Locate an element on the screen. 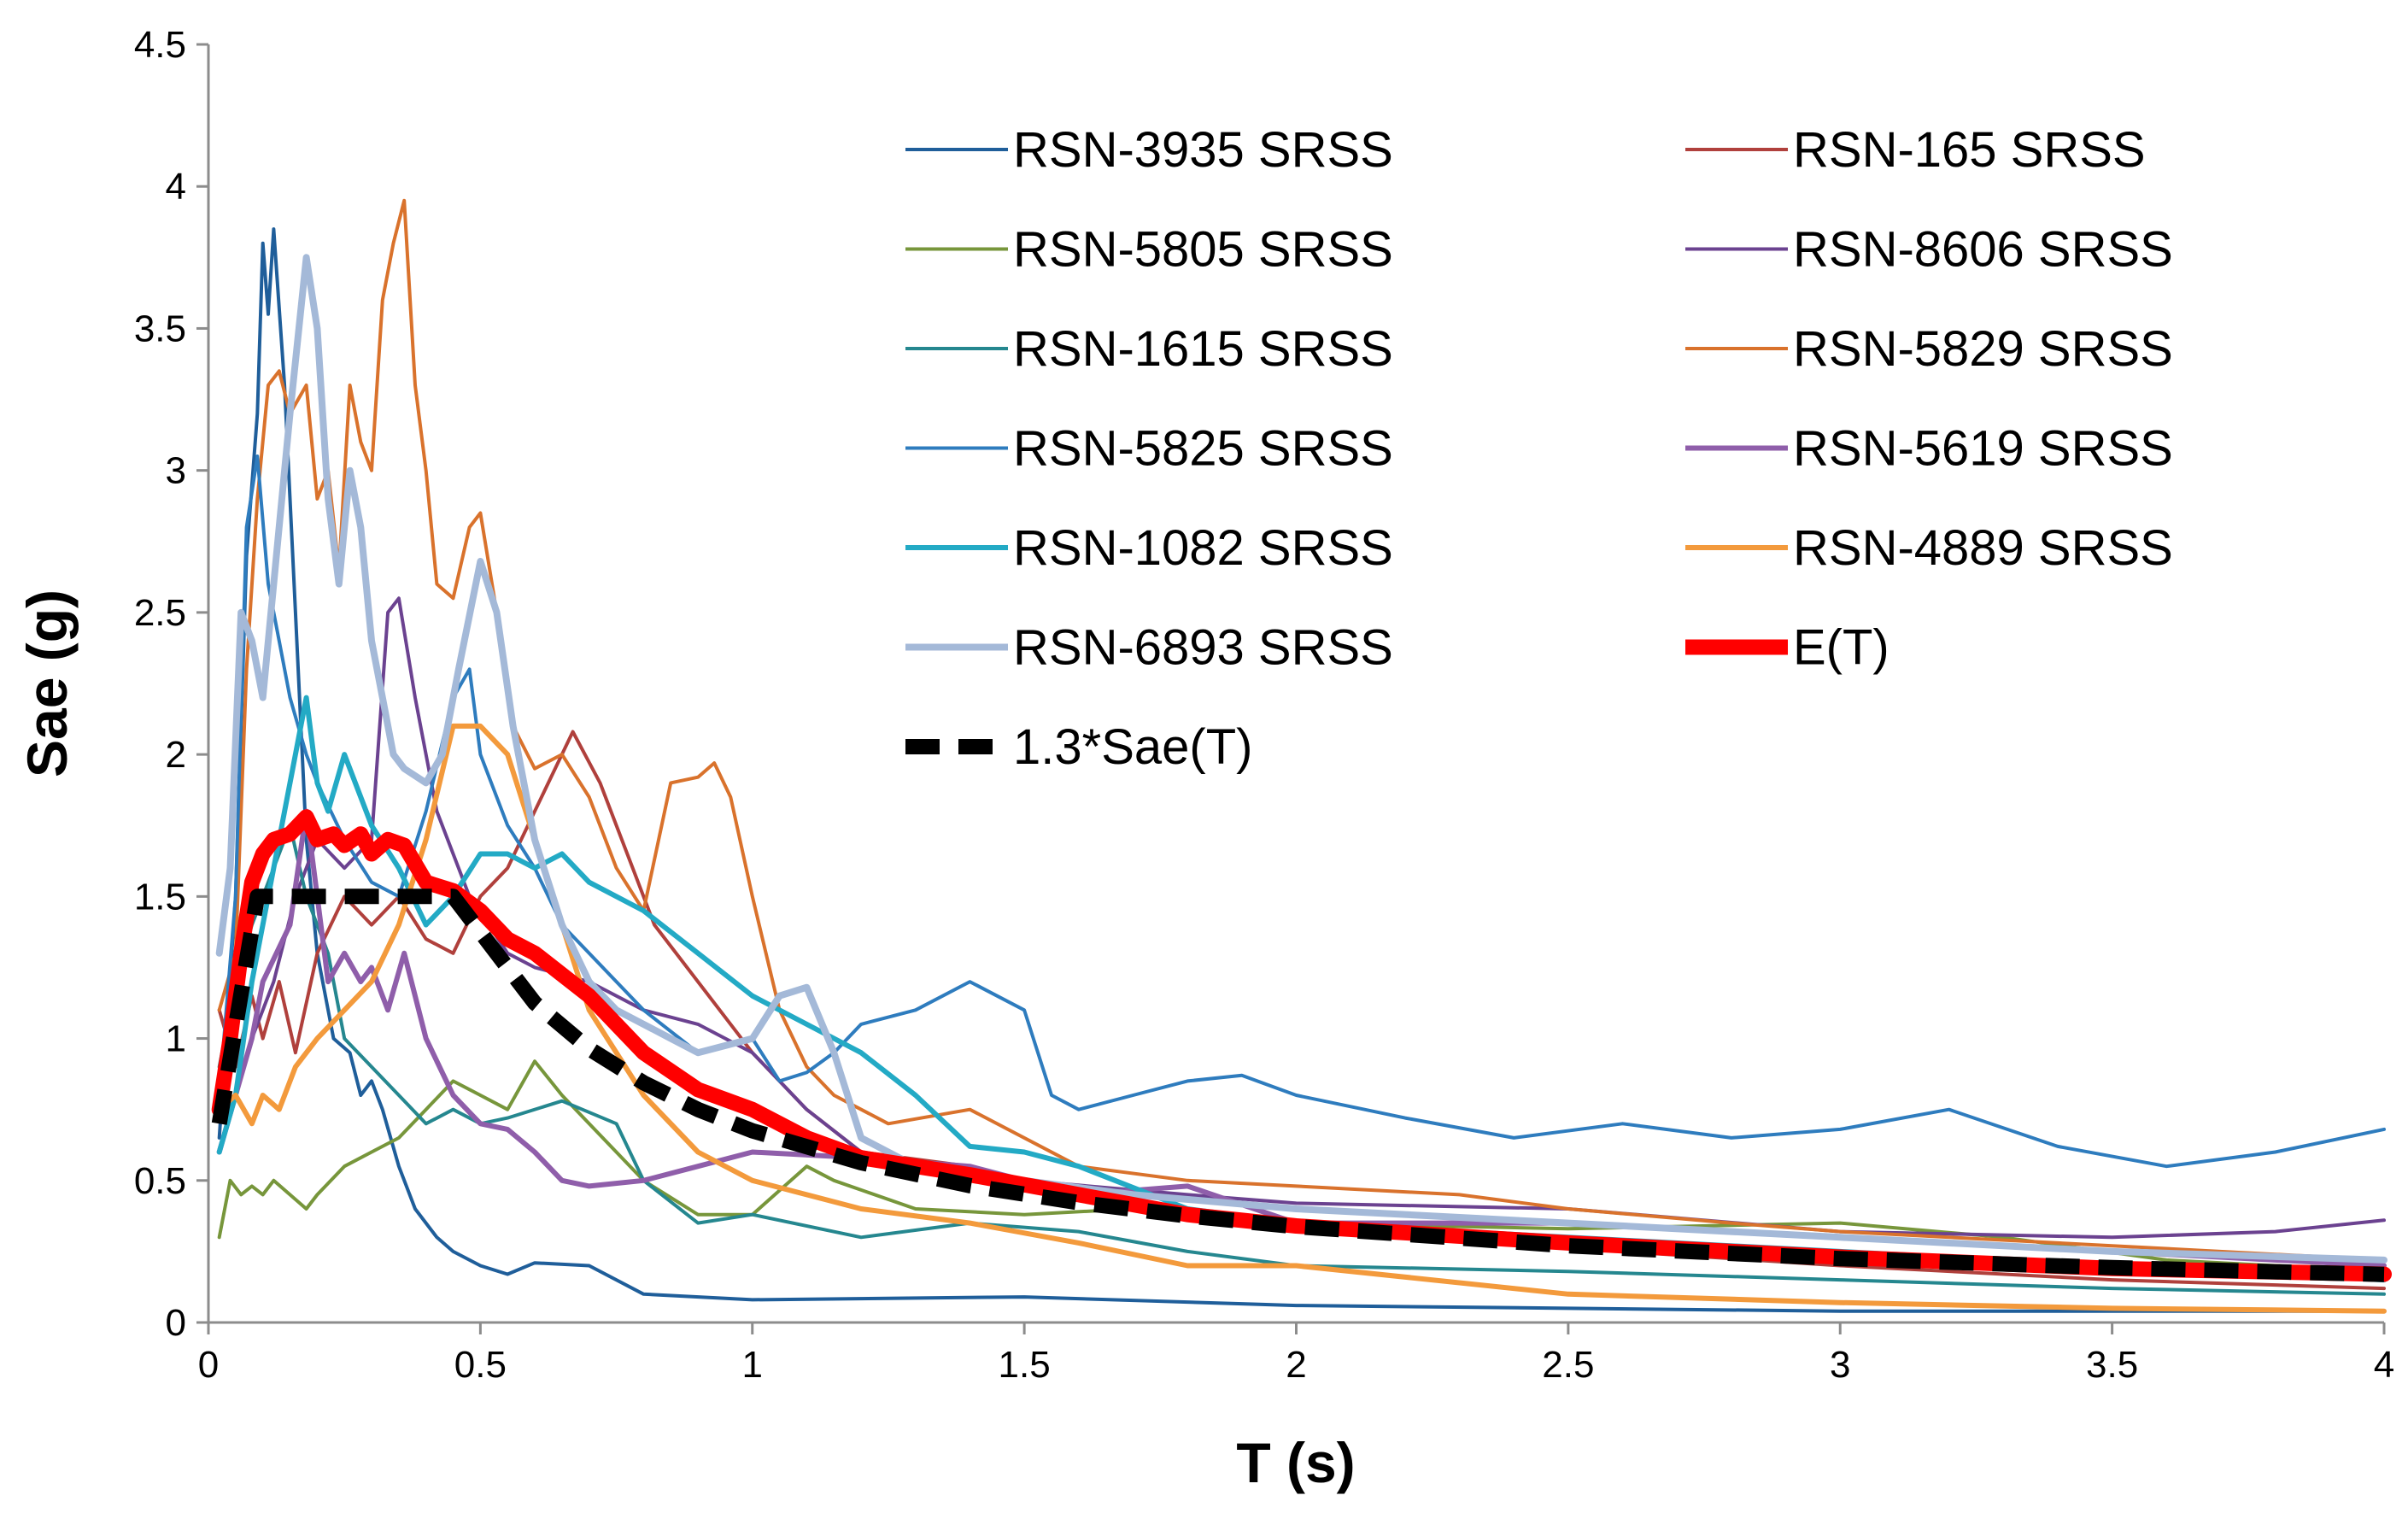 The width and height of the screenshot is (2408, 1513). legend-label: RSN-5805 SRSS is located at coordinates (1203, 250).